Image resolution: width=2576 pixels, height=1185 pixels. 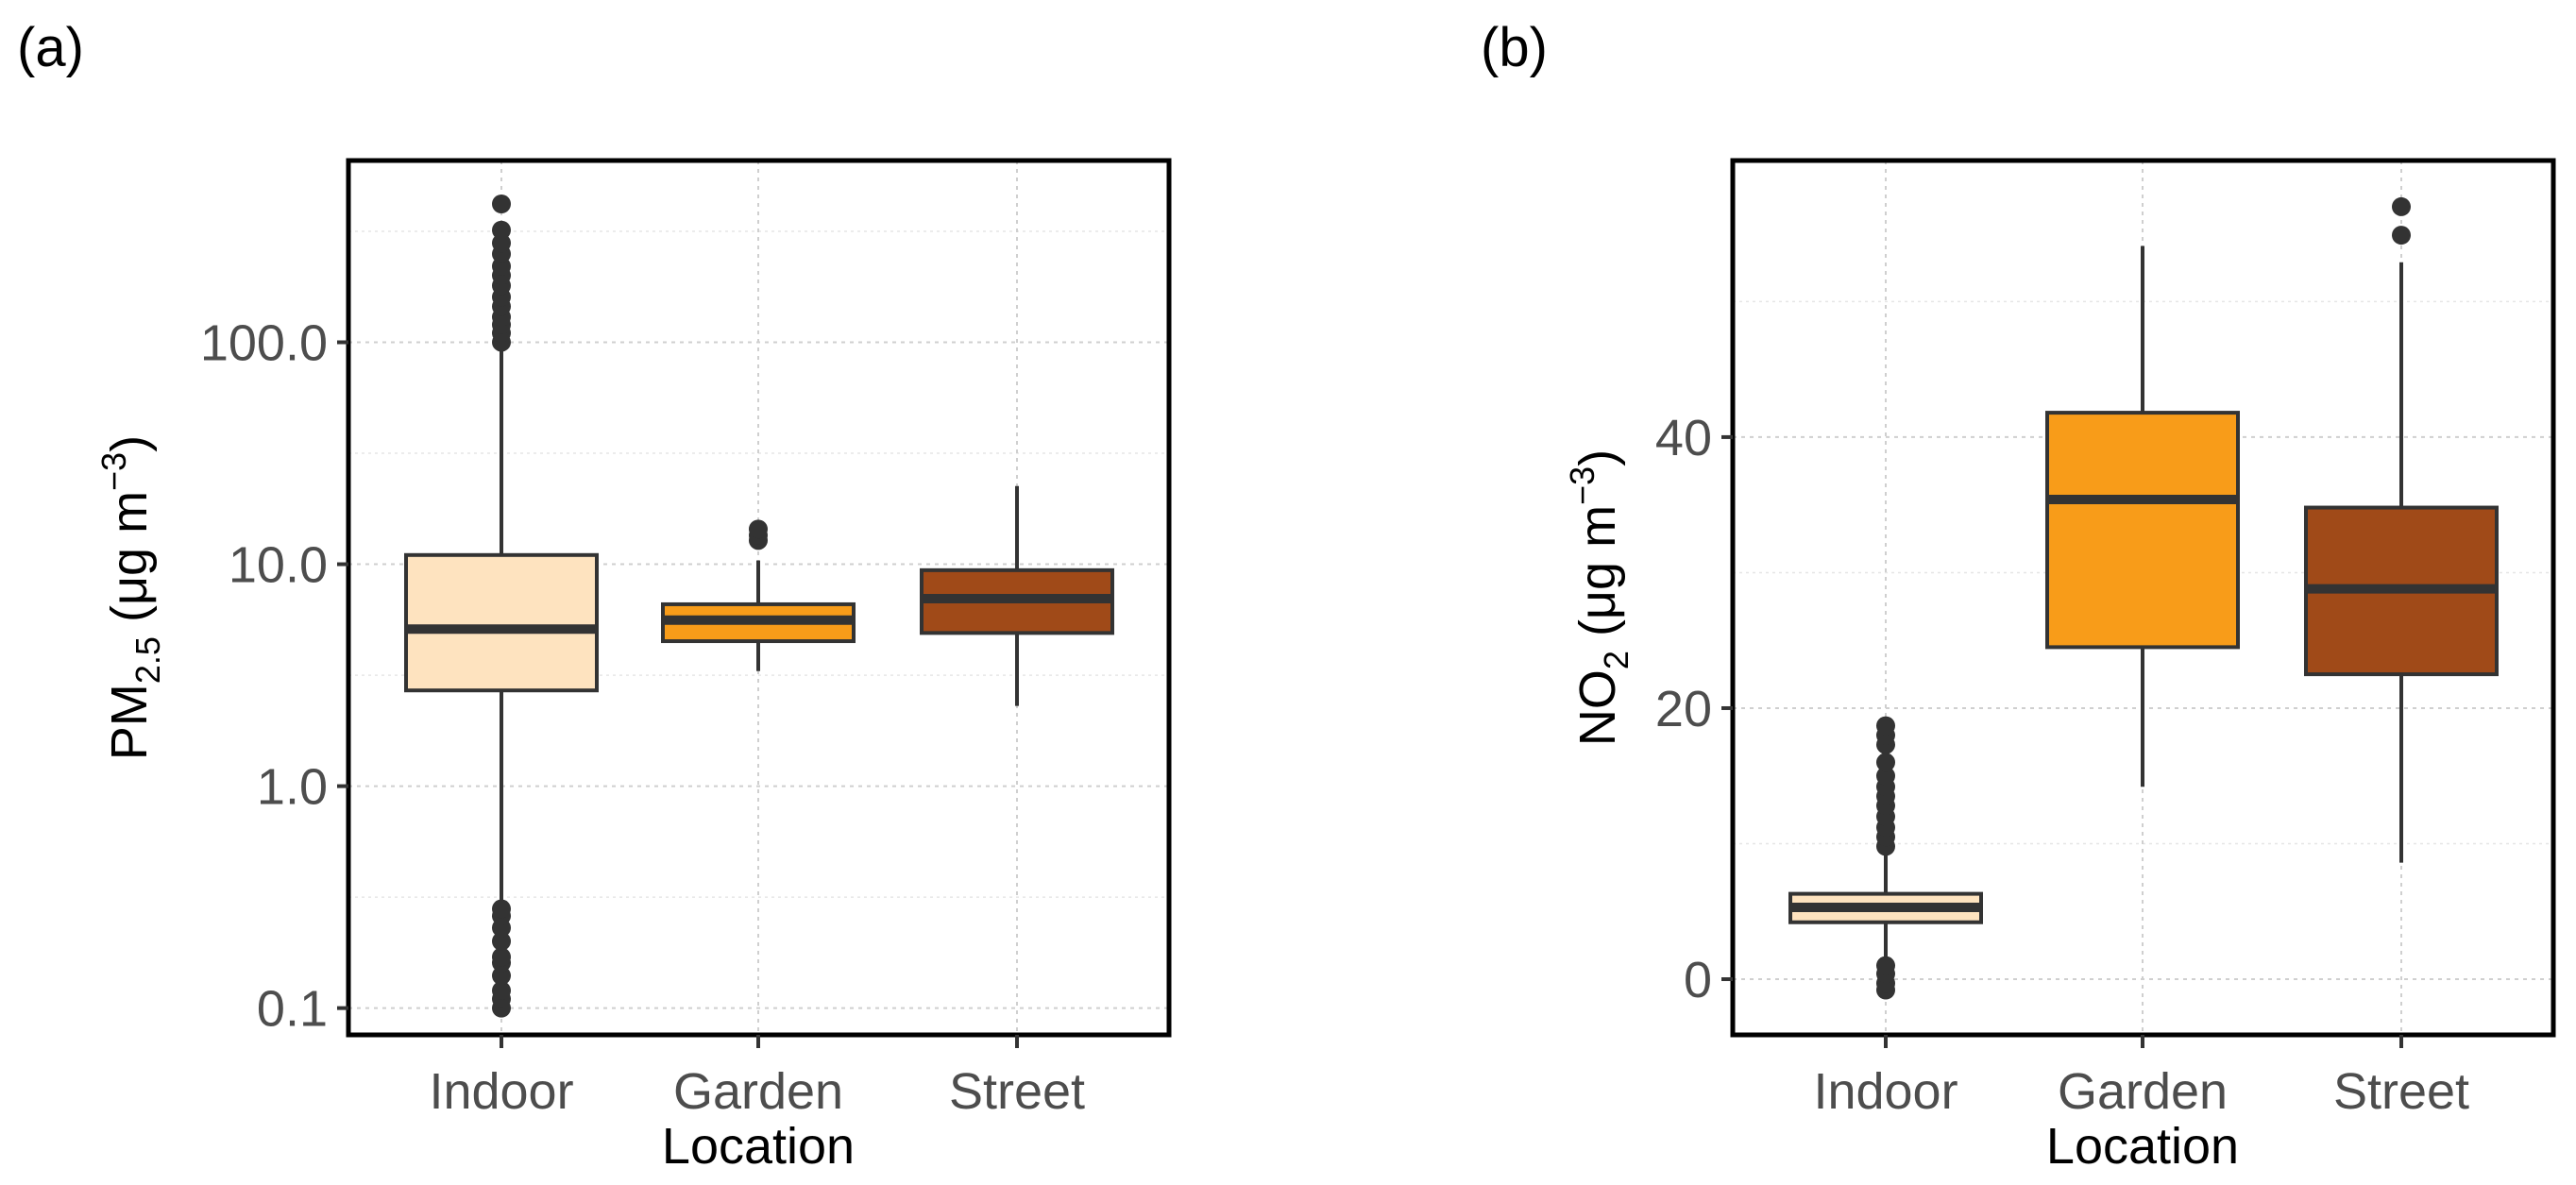 What do you see at coordinates (50, 47) in the screenshot?
I see `panel-a-label: (a)` at bounding box center [50, 47].